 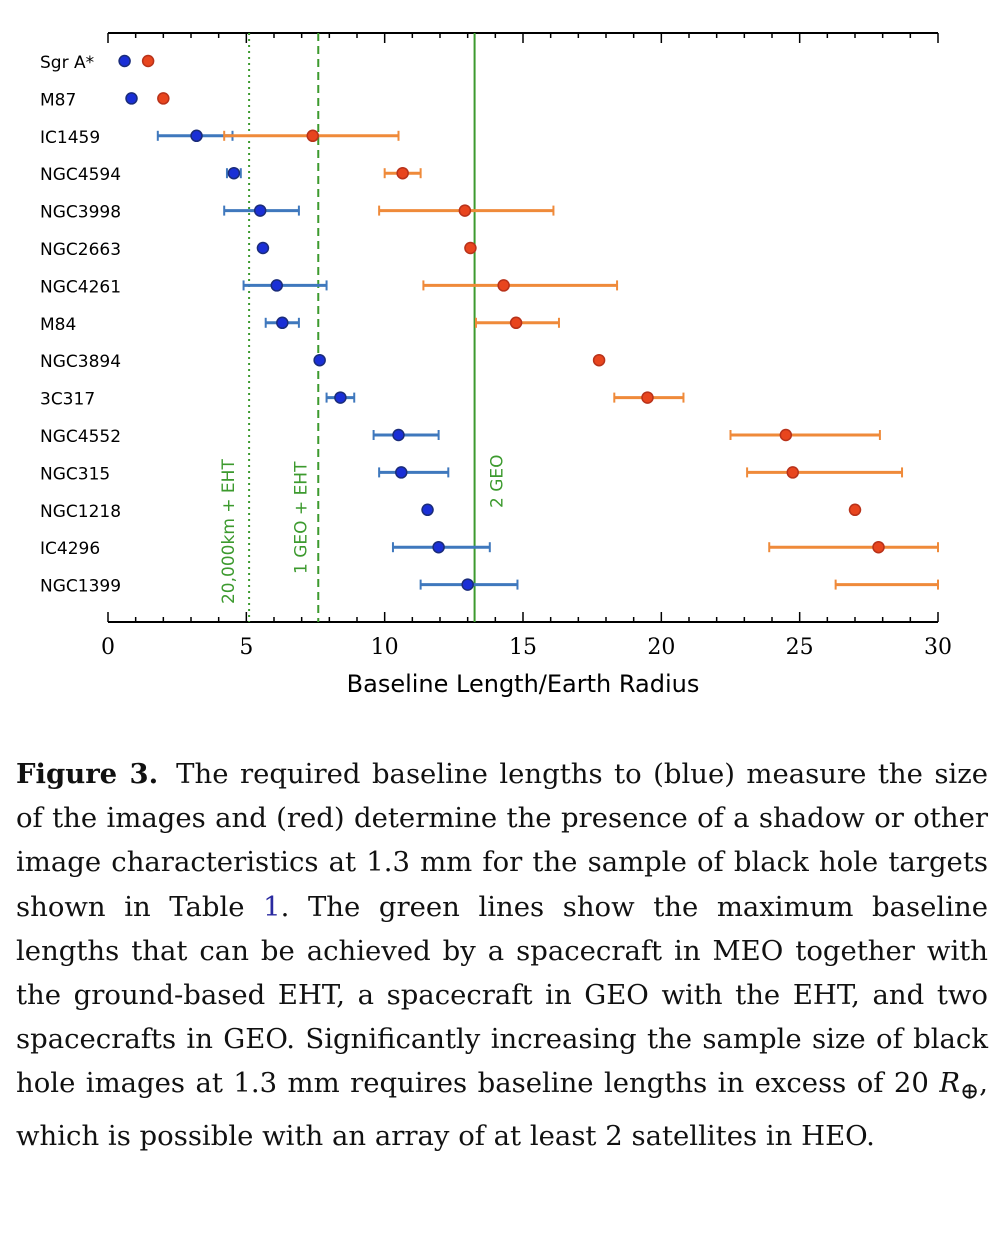 I want to click on category-label: NGC3998, so click(x=80, y=213).